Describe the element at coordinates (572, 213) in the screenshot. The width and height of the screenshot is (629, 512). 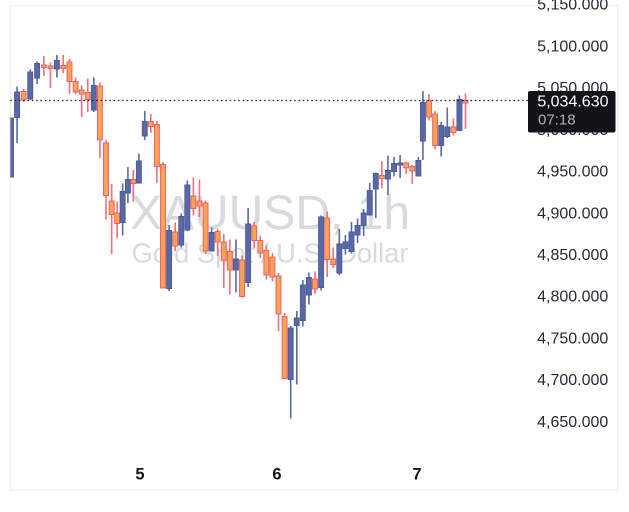
I see `svg-text: 4,900.000` at that location.